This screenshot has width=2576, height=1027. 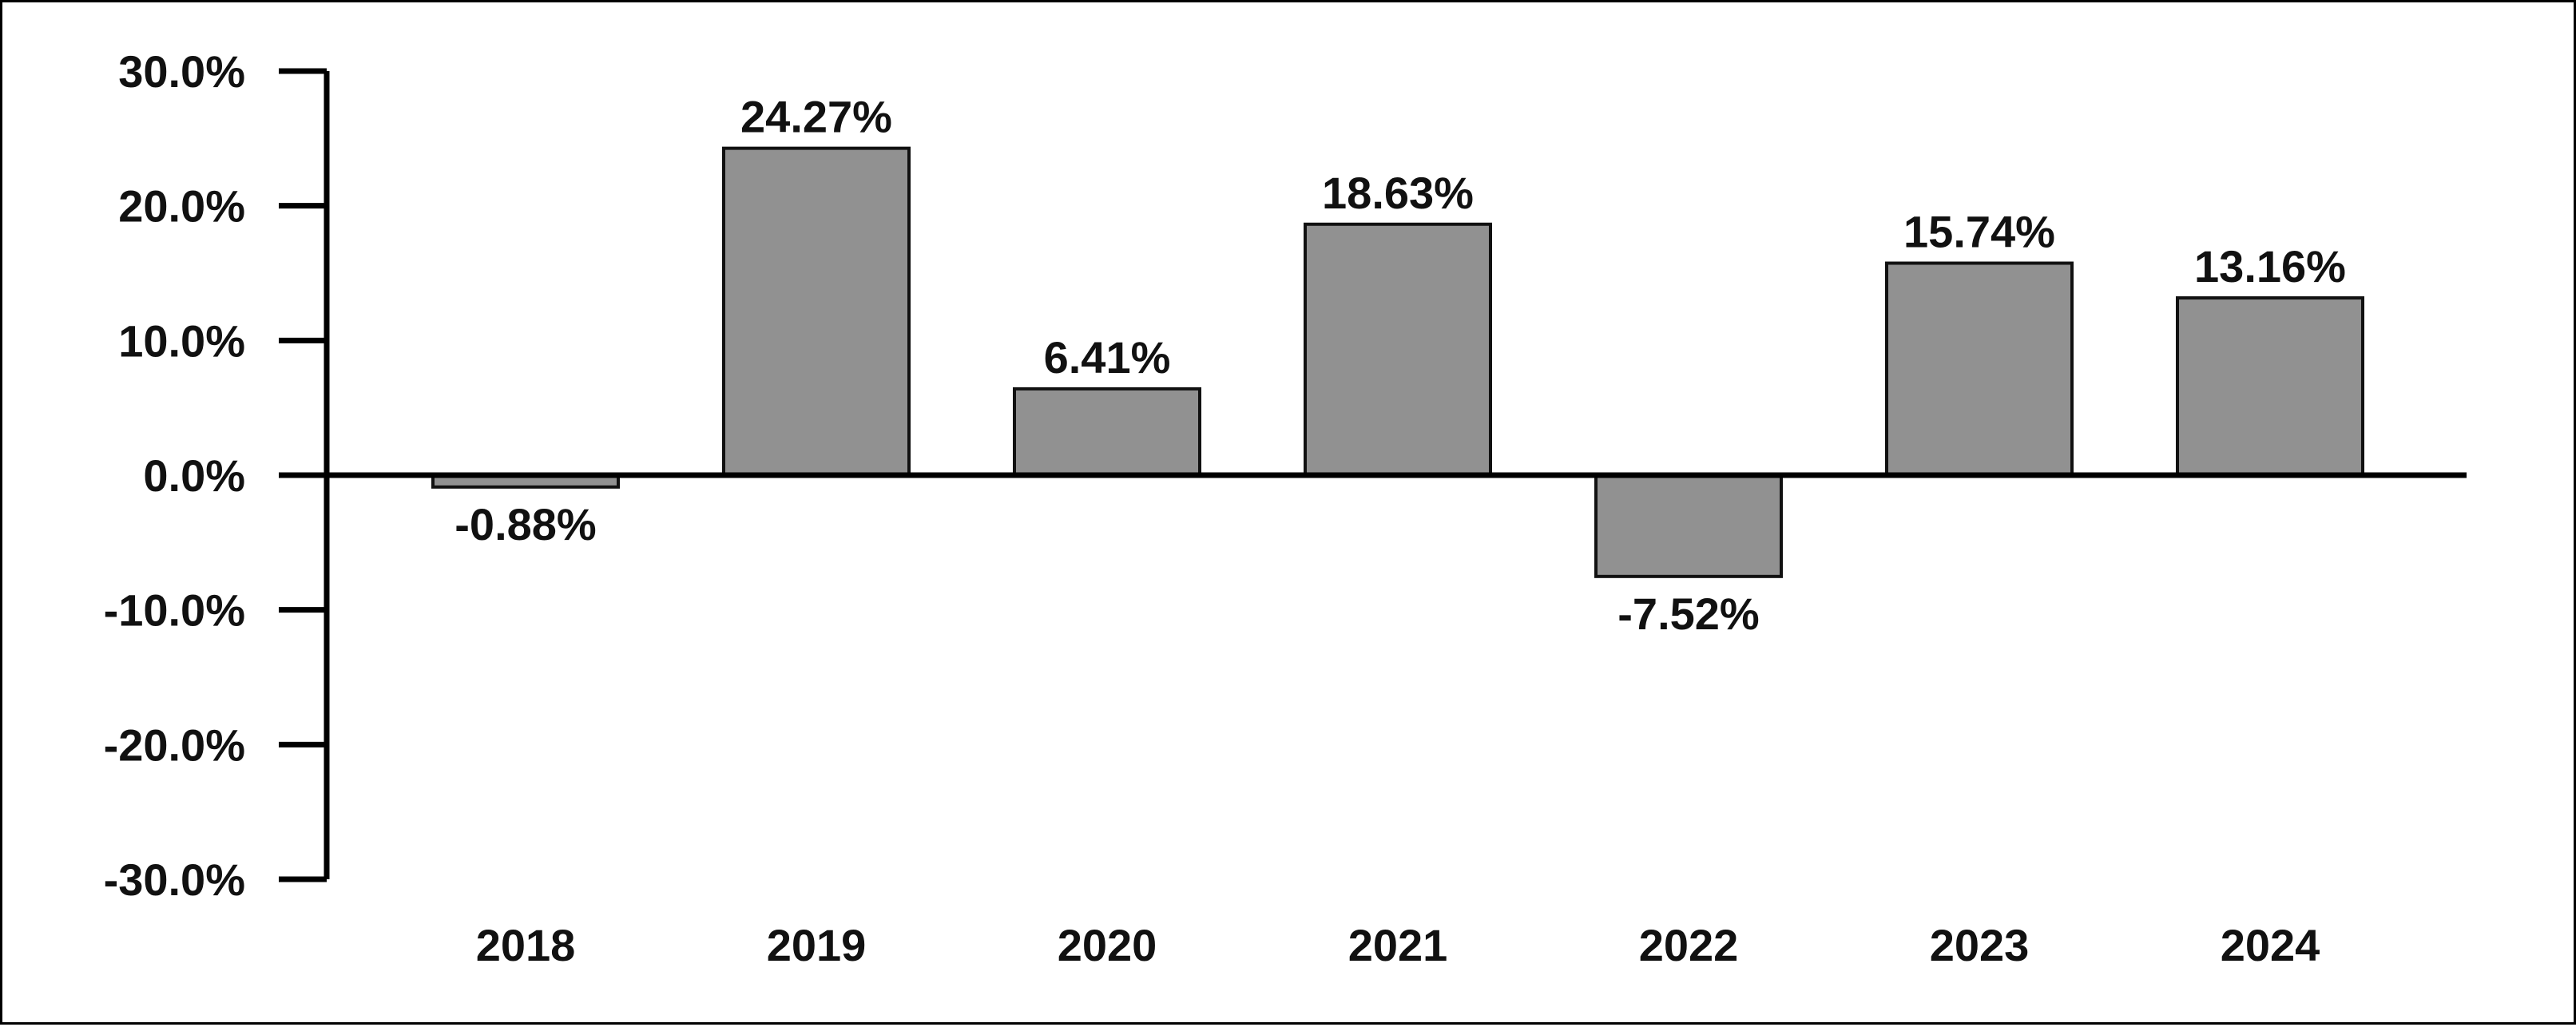 I want to click on x-label-2018: 2018, so click(x=526, y=945).